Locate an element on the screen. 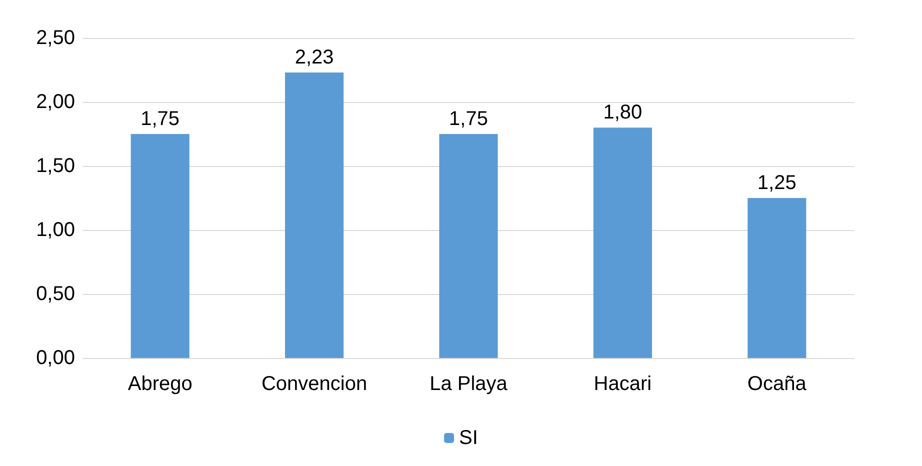  y-tick-label: 1,00 is located at coordinates (55, 230).